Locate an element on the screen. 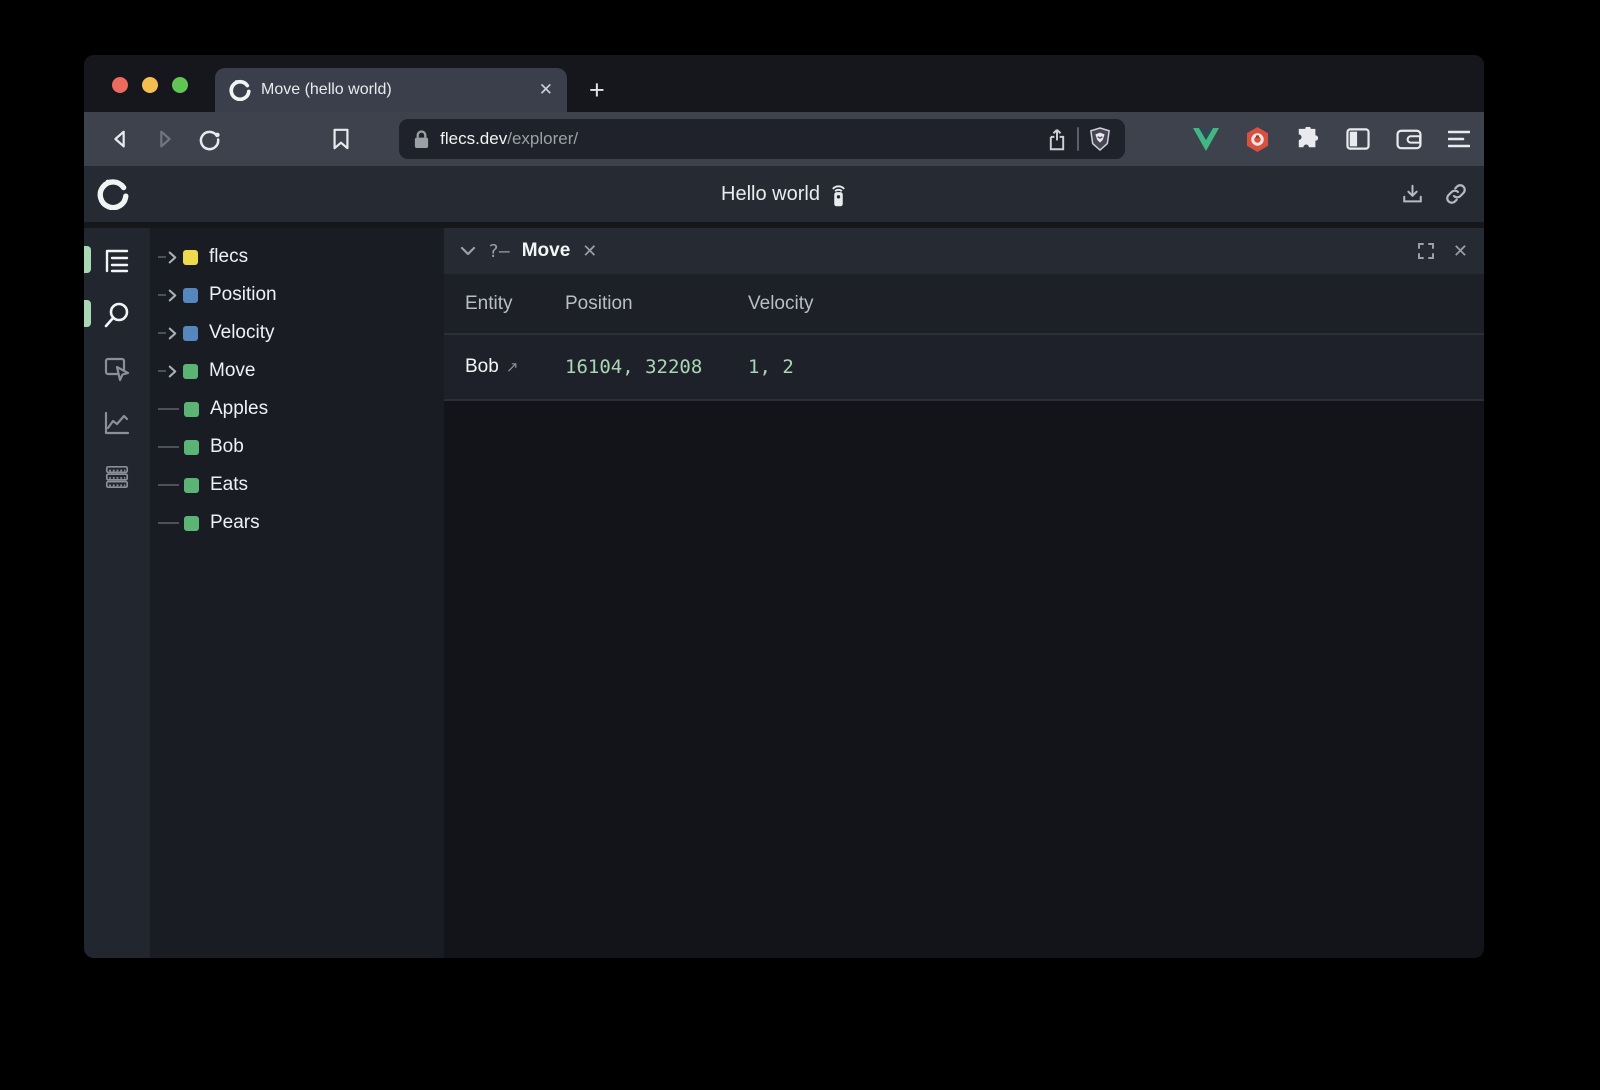  tab-favicon-flecs is located at coordinates (240, 90).